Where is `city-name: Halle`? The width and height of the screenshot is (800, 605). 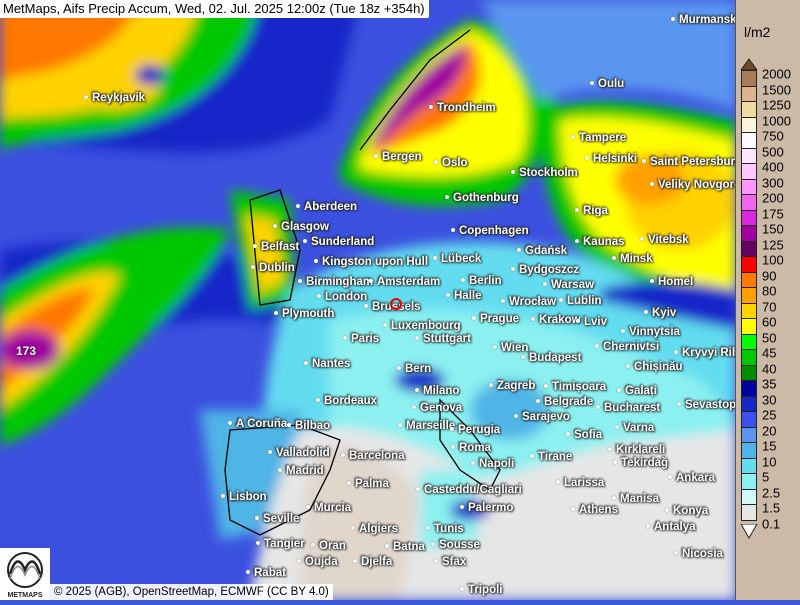
city-name: Halle is located at coordinates (468, 296).